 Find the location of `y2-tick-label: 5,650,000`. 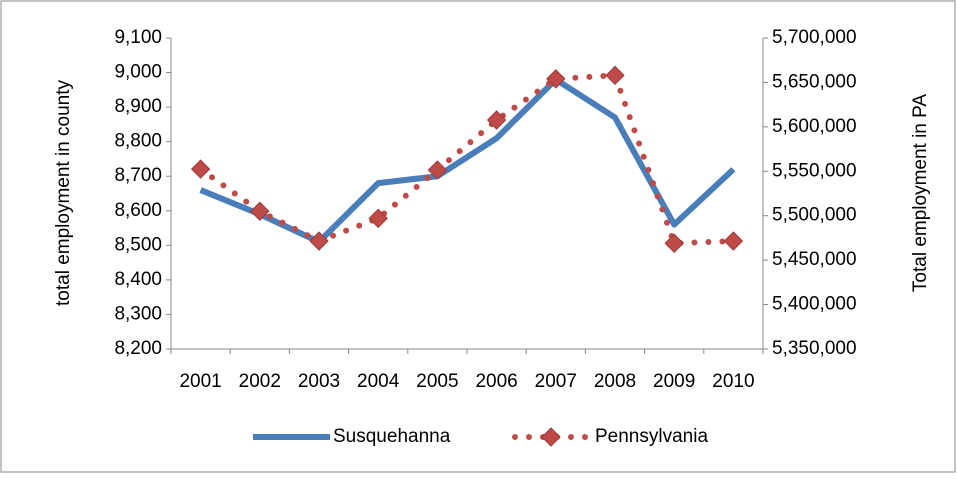

y2-tick-label: 5,650,000 is located at coordinates (814, 81).